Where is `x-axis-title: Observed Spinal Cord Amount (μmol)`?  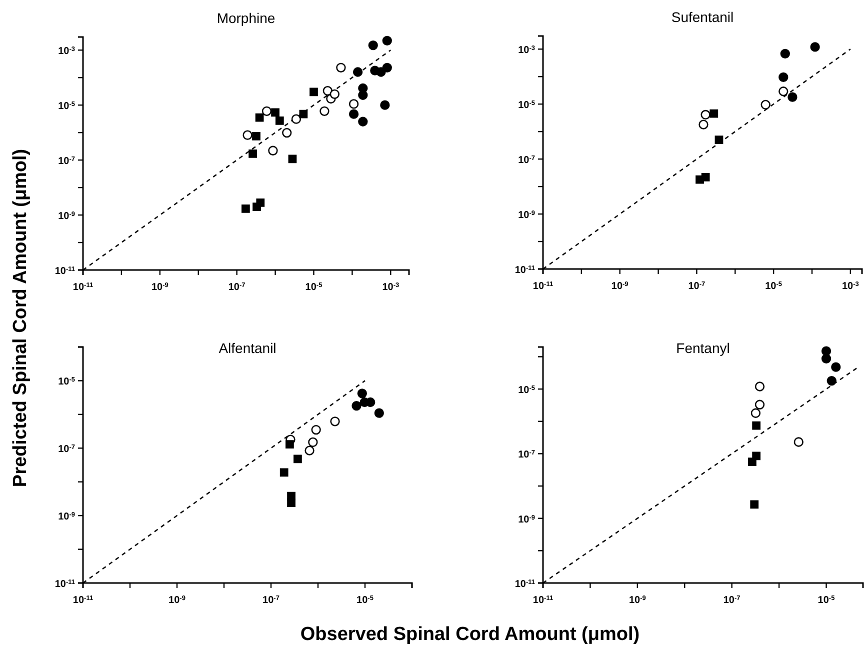 x-axis-title: Observed Spinal Cord Amount (μmol) is located at coordinates (470, 634).